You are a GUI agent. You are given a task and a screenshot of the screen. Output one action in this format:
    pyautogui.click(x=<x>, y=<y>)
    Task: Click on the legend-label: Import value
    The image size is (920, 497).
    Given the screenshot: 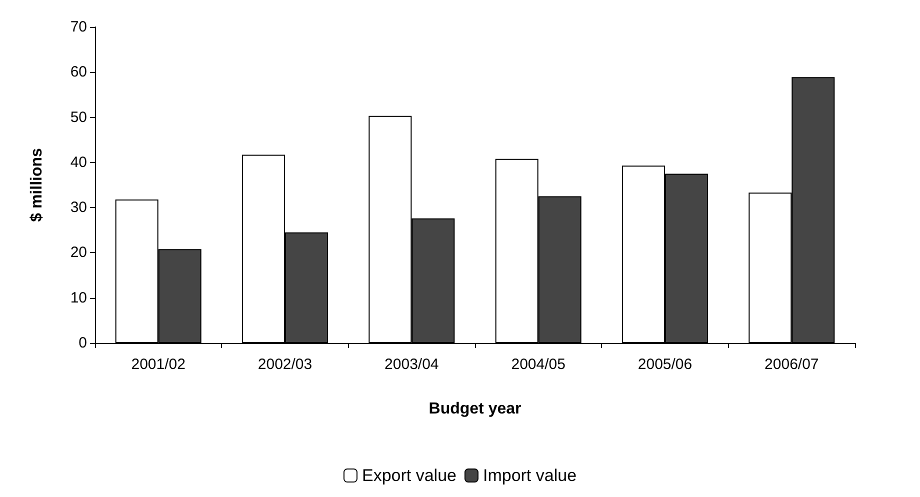 What is the action you would take?
    pyautogui.click(x=529, y=475)
    